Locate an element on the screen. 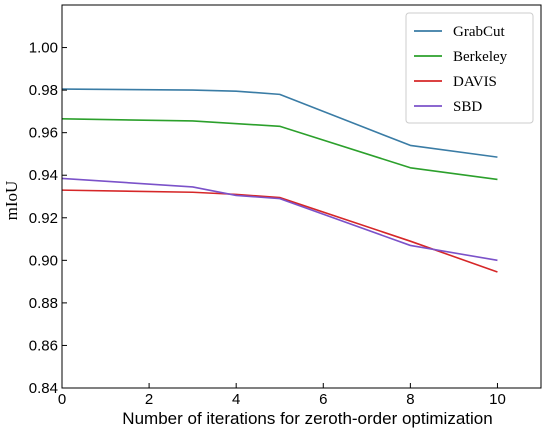 Image resolution: width=550 pixels, height=433 pixels. x-tick-label: 2 is located at coordinates (149, 399).